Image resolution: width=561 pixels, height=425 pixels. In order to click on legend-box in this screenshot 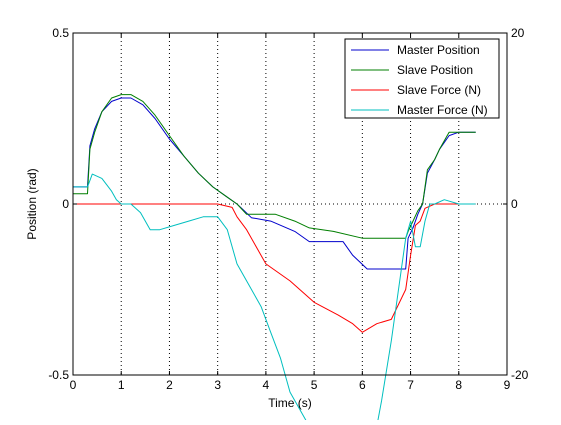, I will do `click(422, 78)`.